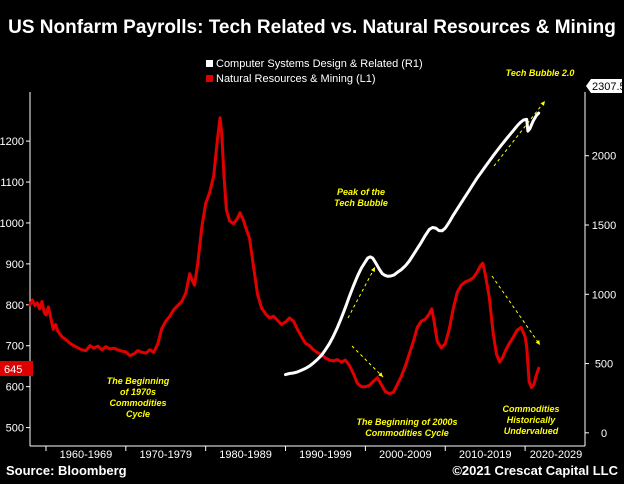  What do you see at coordinates (604, 434) in the screenshot?
I see `right-axis-tick: 0` at bounding box center [604, 434].